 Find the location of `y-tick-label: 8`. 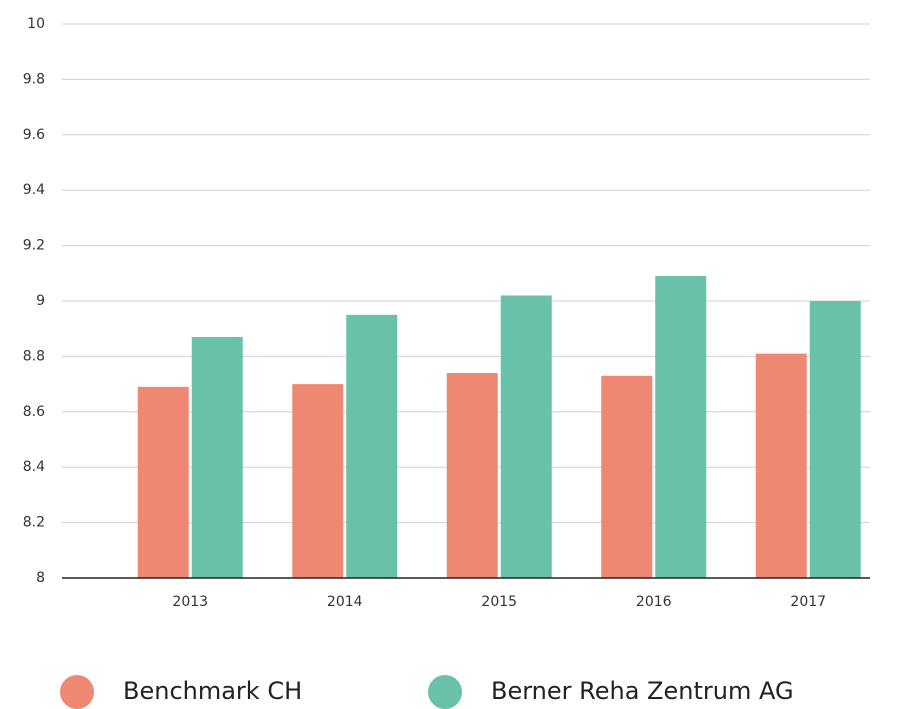

y-tick-label: 8 is located at coordinates (40, 578).